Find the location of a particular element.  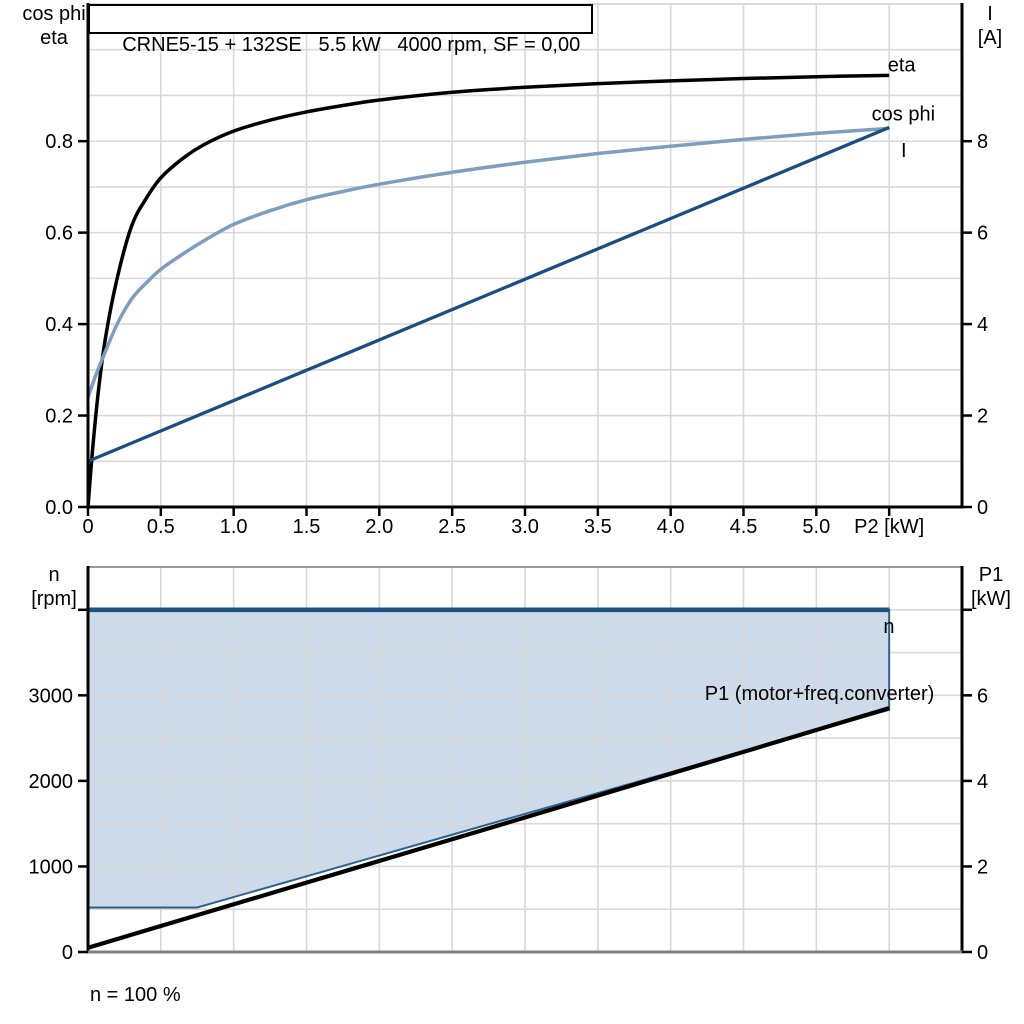

x-axis-tick-label: 1.0 is located at coordinates (234, 527).